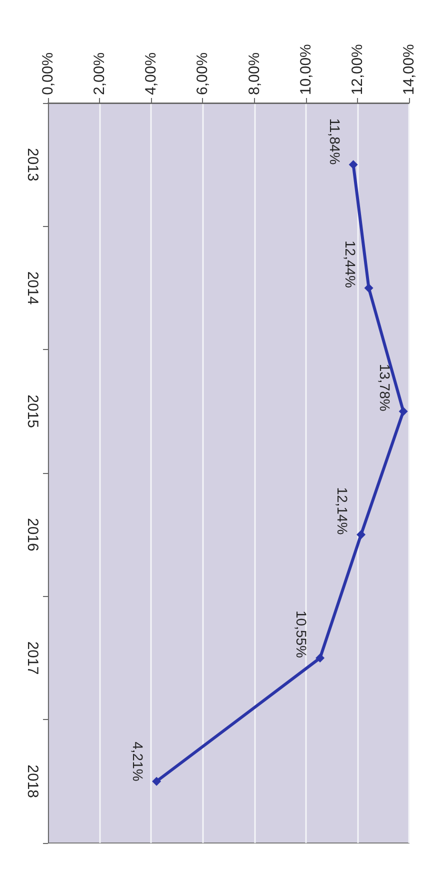 The image size is (441, 890). What do you see at coordinates (302, 634) in the screenshot?
I see `data-label: 10,55%` at bounding box center [302, 634].